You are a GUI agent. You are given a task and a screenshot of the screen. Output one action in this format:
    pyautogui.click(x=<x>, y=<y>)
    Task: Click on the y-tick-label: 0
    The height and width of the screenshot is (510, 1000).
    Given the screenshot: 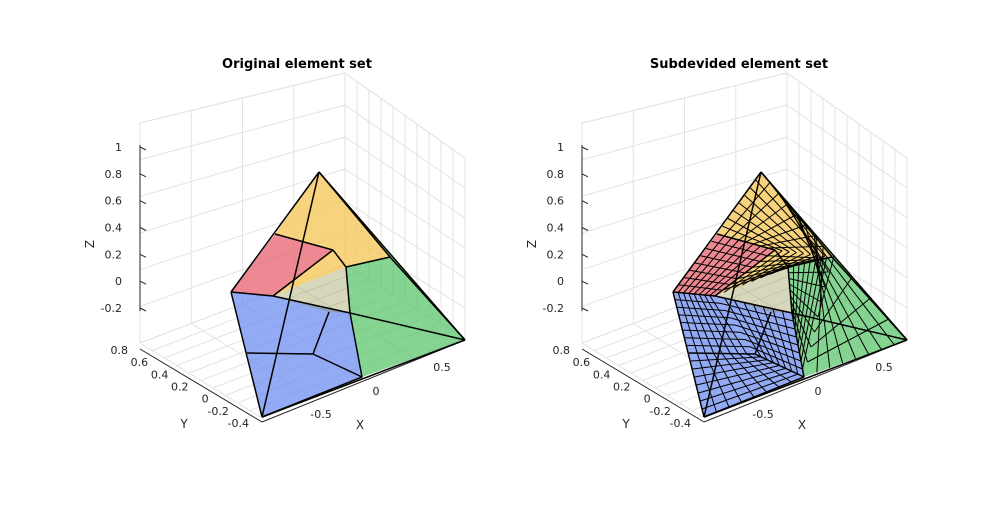 What is the action you would take?
    pyautogui.click(x=205, y=399)
    